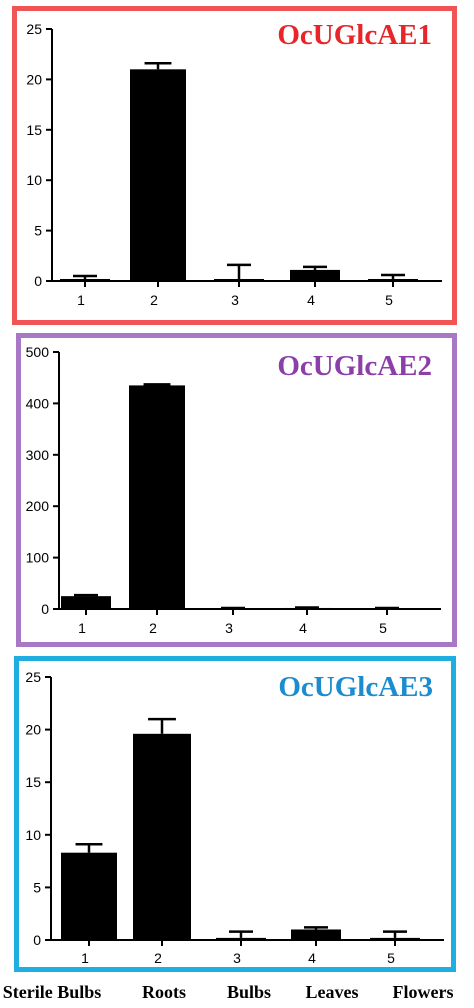  Describe the element at coordinates (38, 403) in the screenshot. I see `y-tick-label: 400` at that location.